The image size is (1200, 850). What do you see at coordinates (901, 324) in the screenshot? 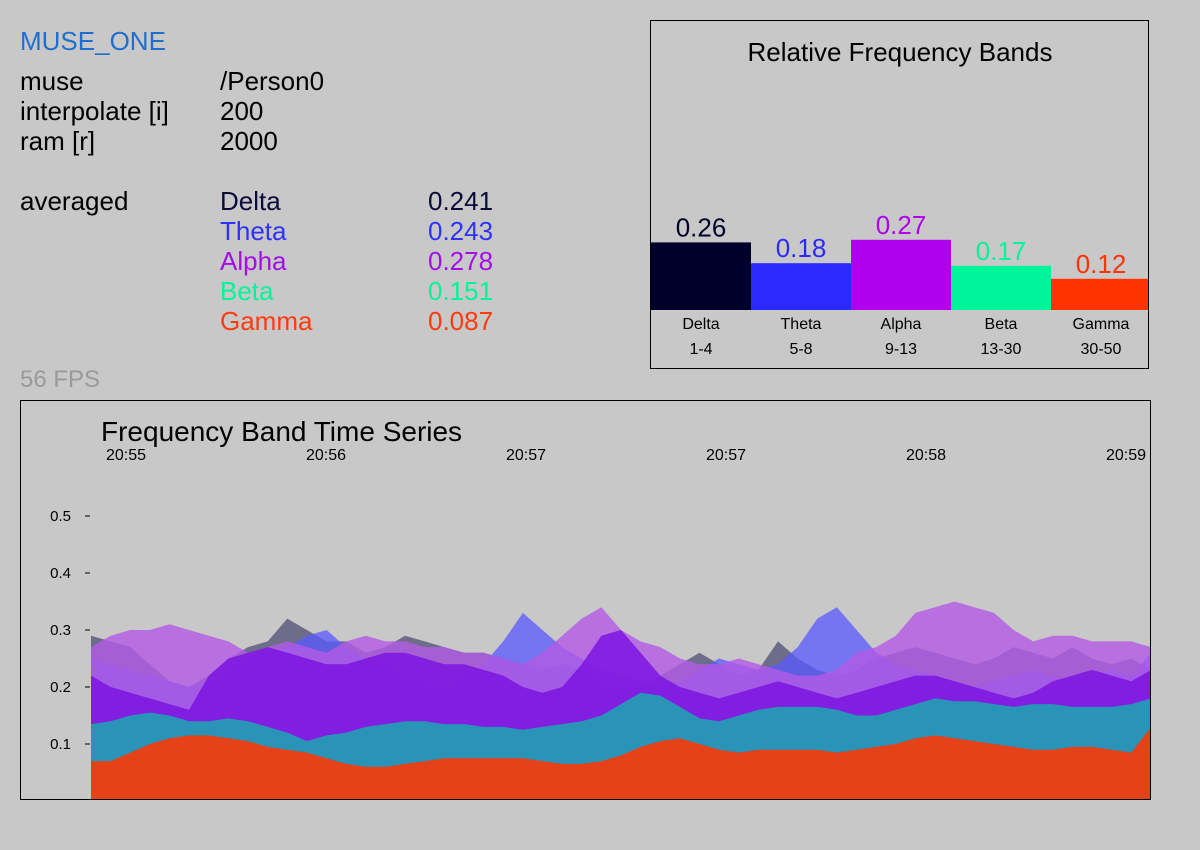
I see `bar-category-label-alpha: Alpha` at bounding box center [901, 324].